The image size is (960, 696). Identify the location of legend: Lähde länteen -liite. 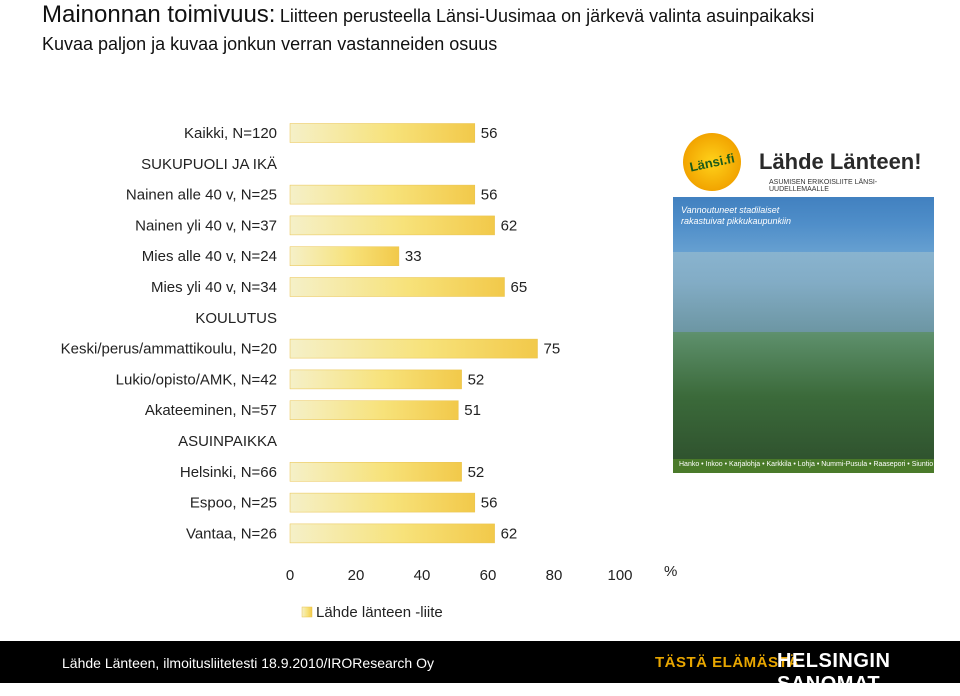
(372, 612).